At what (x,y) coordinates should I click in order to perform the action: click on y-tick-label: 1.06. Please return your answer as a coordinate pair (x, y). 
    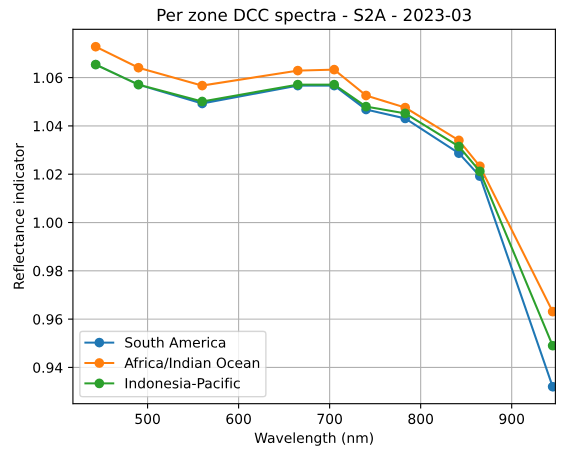
    Looking at the image, I should click on (48, 78).